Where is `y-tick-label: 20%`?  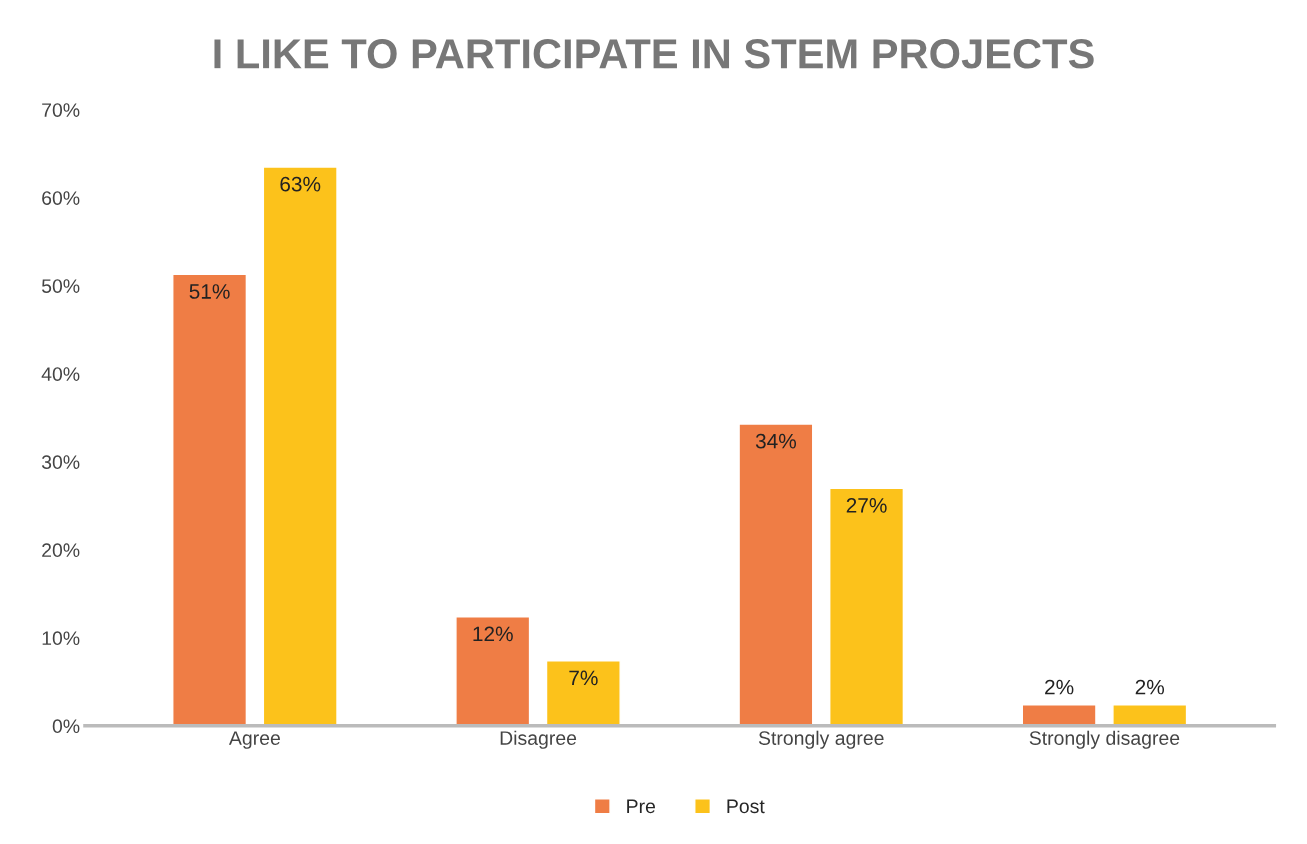
y-tick-label: 20% is located at coordinates (61, 550).